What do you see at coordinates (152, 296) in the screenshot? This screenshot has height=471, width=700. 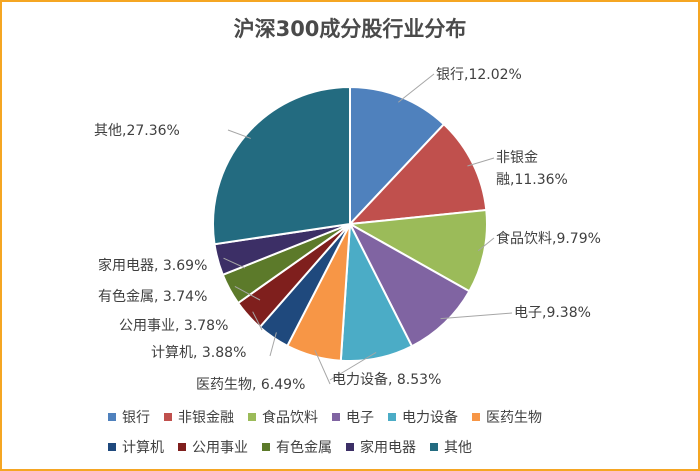 I see `data-label-9: 有色金属, 3.74%` at bounding box center [152, 296].